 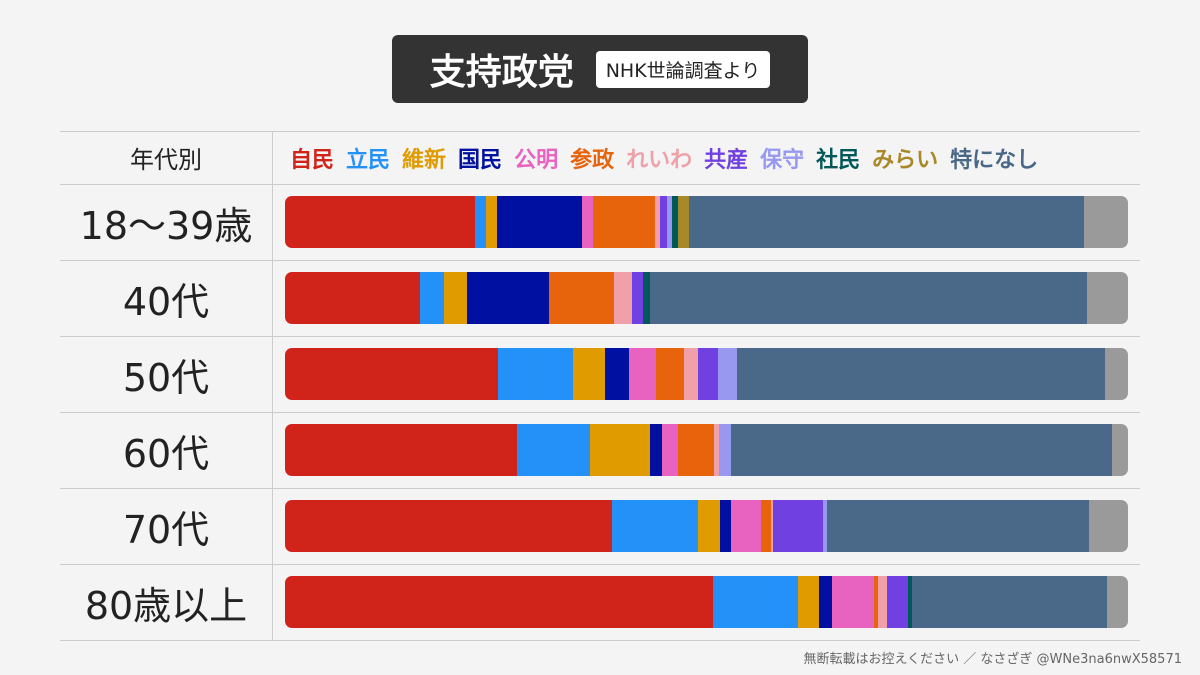 What do you see at coordinates (501, 72) in the screenshot?
I see `chart-title: 支持政党` at bounding box center [501, 72].